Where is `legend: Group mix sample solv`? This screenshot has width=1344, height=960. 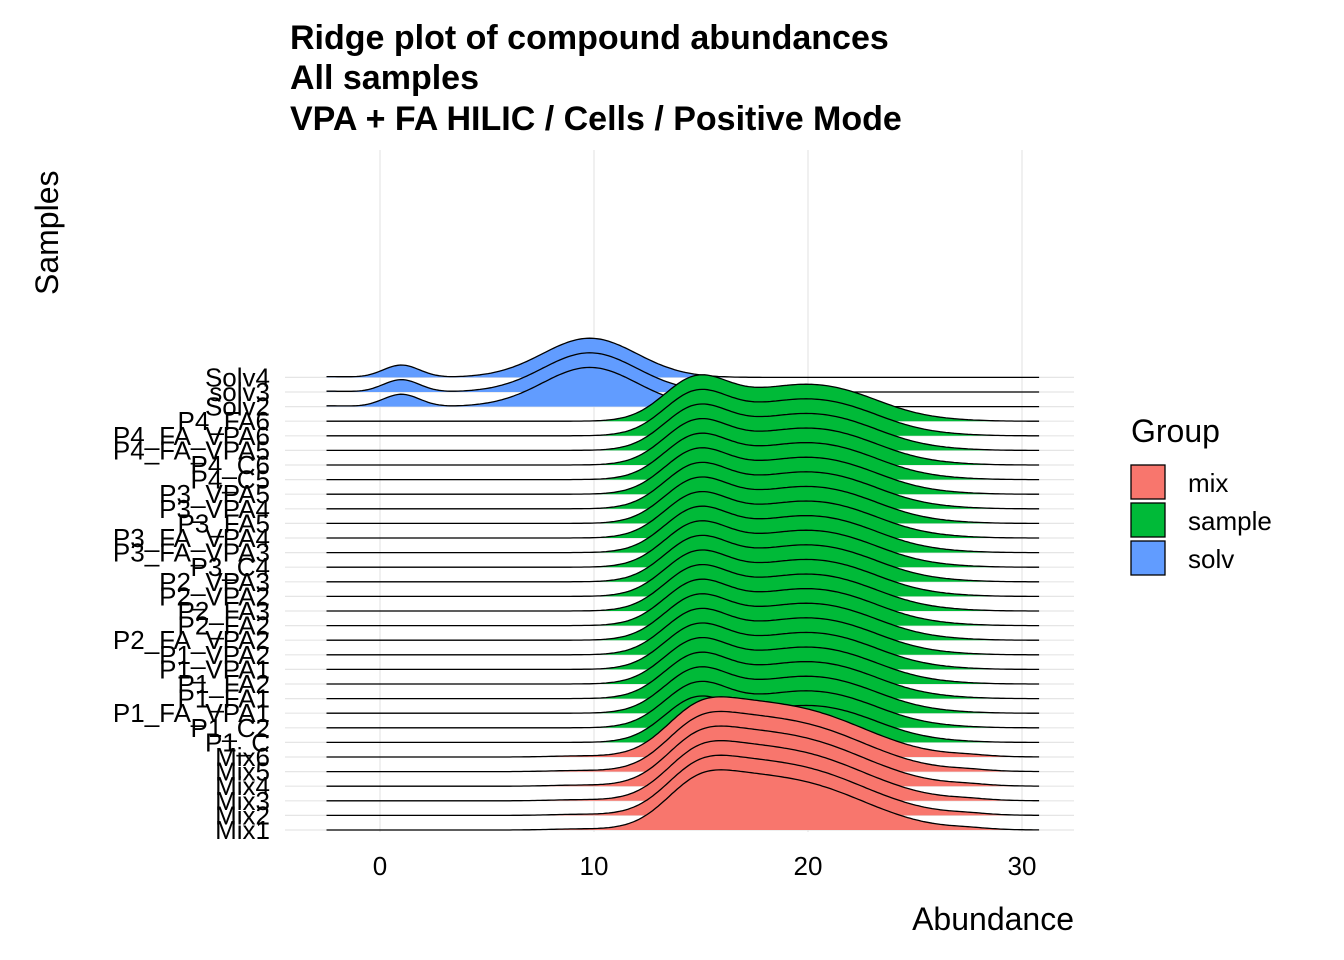
legend: Group mix sample solv is located at coordinates (1201, 494).